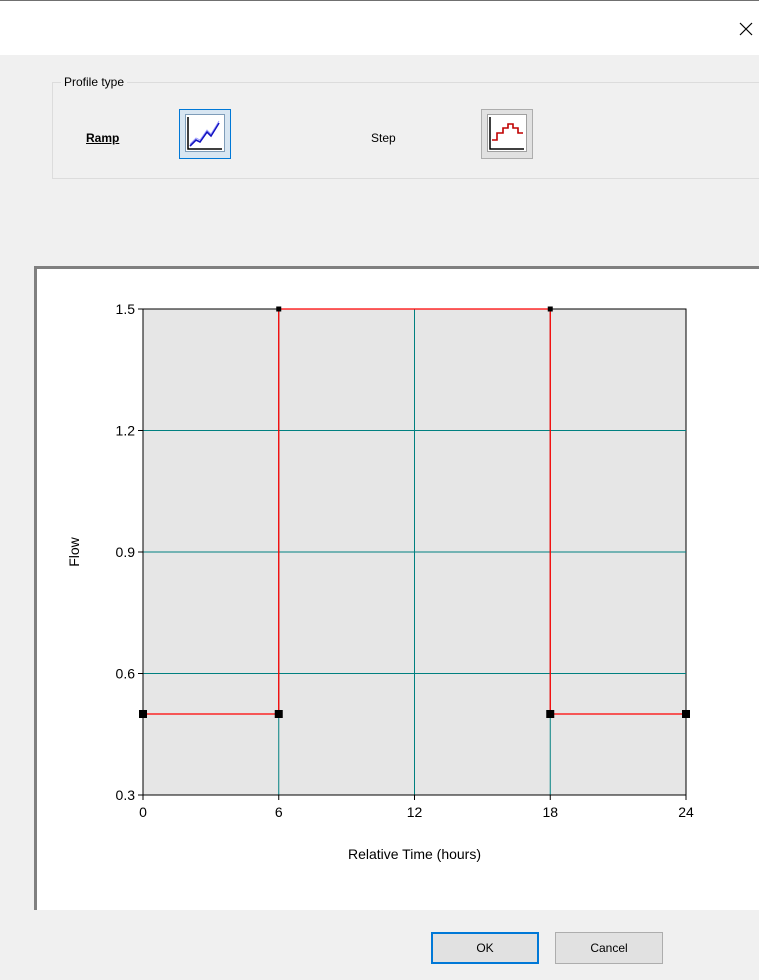  I want to click on ramp-chart-icon, so click(205, 134).